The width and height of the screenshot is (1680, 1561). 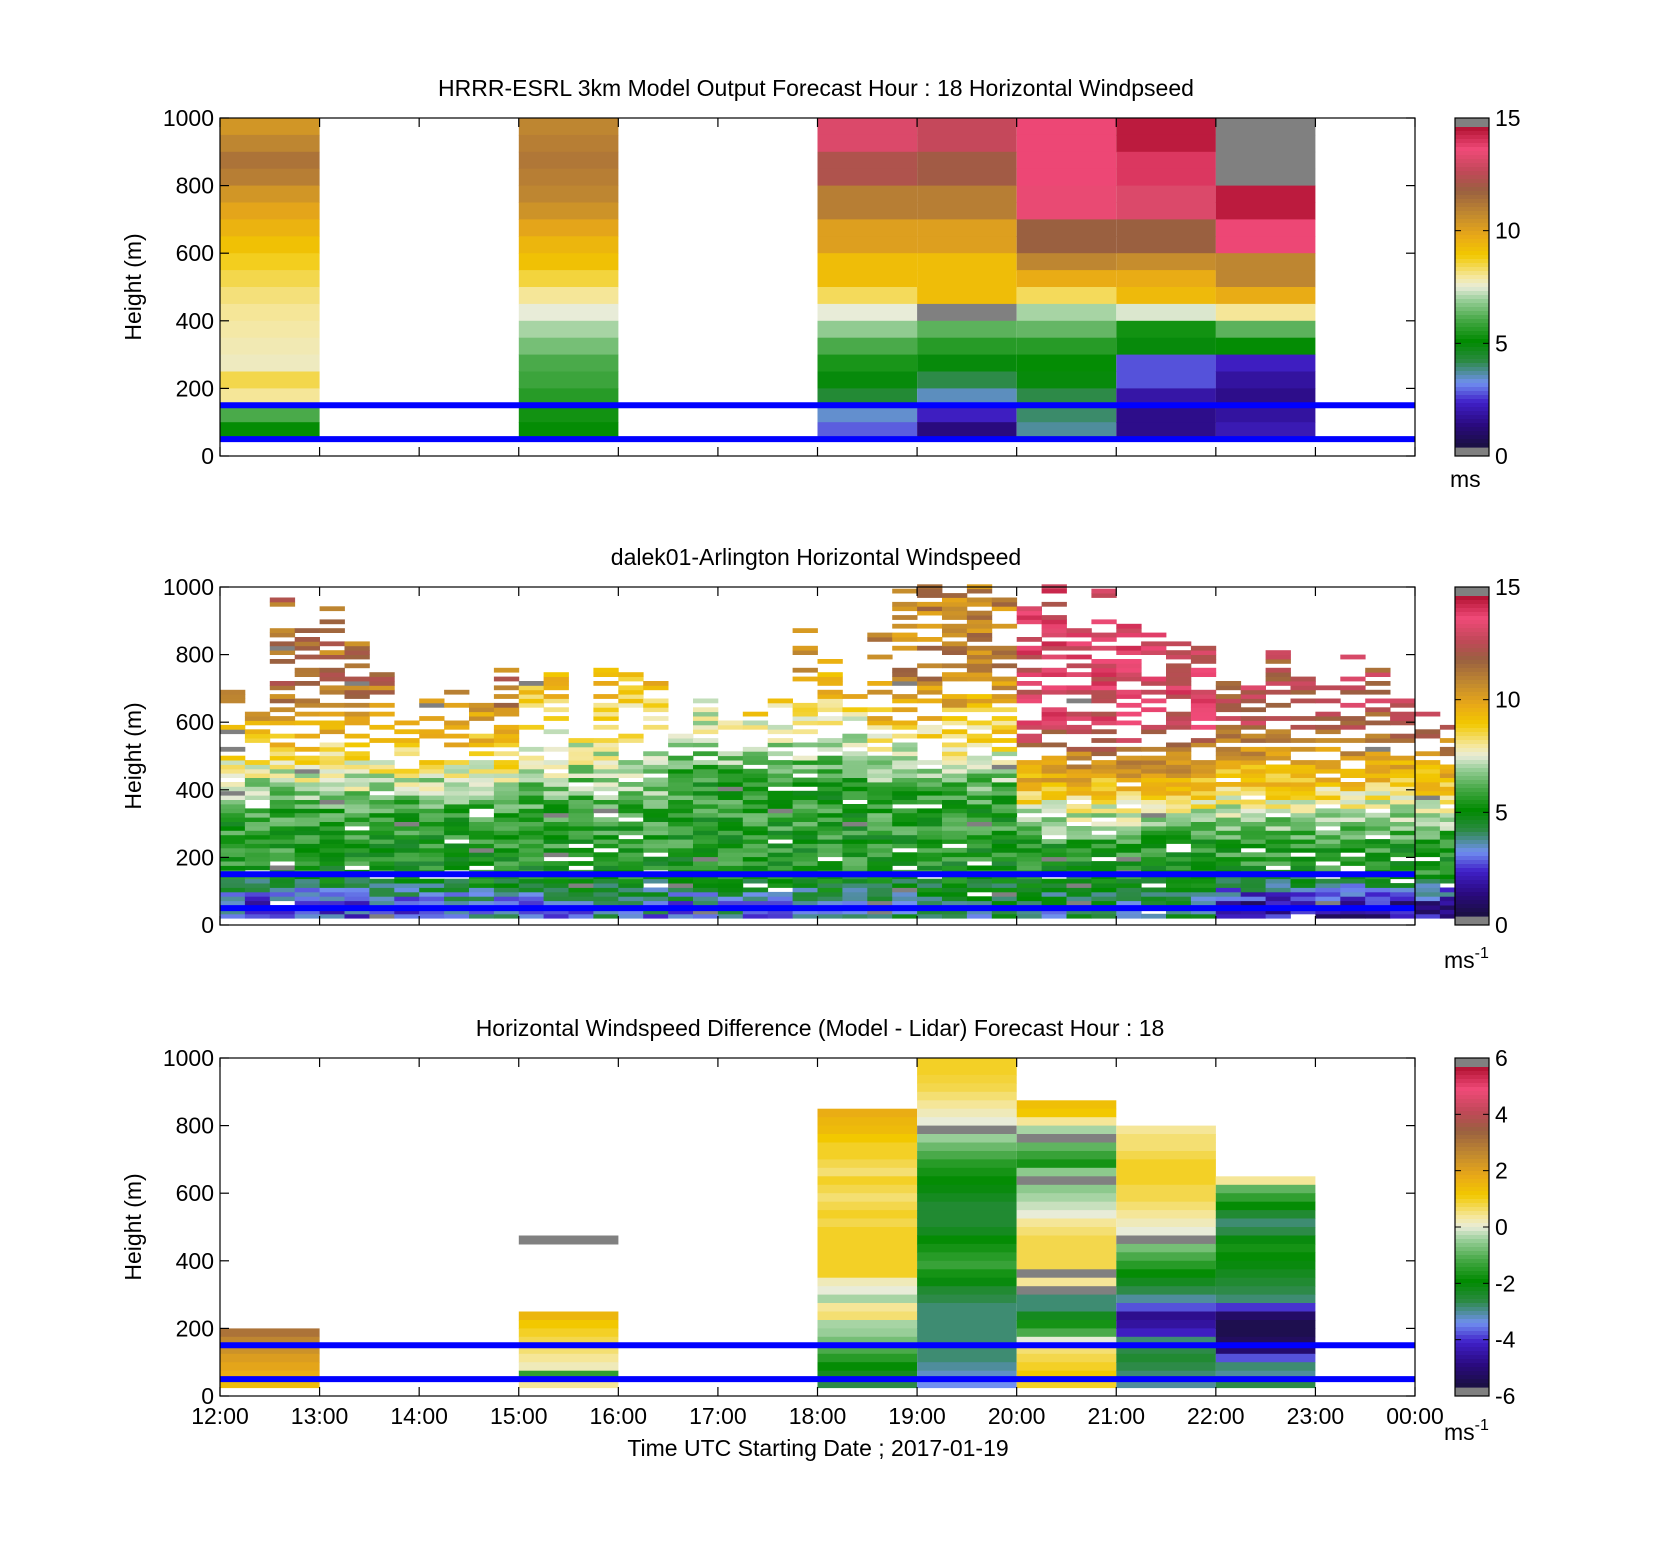 I want to click on panel-difference-y-axis-label: Height (m), so click(x=133, y=1226).